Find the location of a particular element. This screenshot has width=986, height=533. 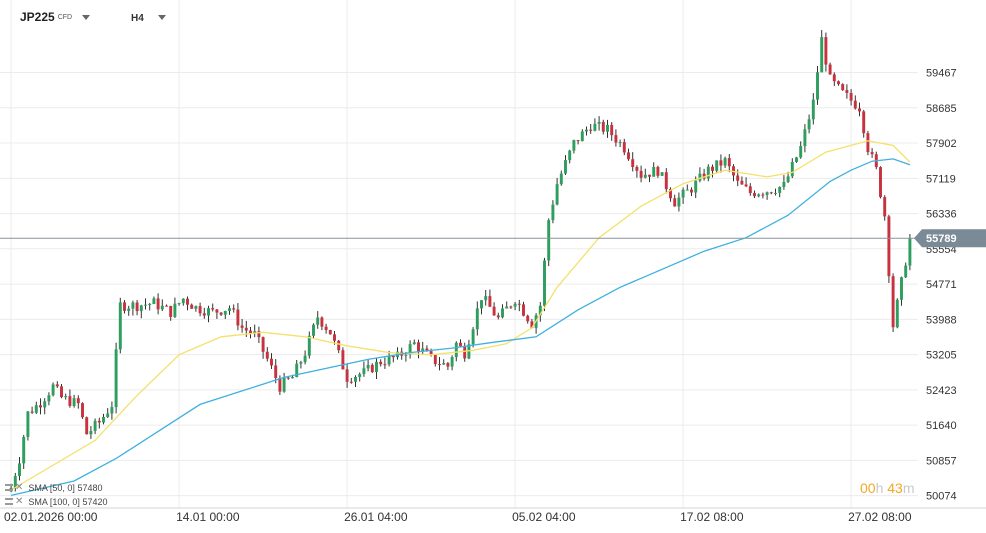

symbol-dropdown-icon is located at coordinates (86, 17).